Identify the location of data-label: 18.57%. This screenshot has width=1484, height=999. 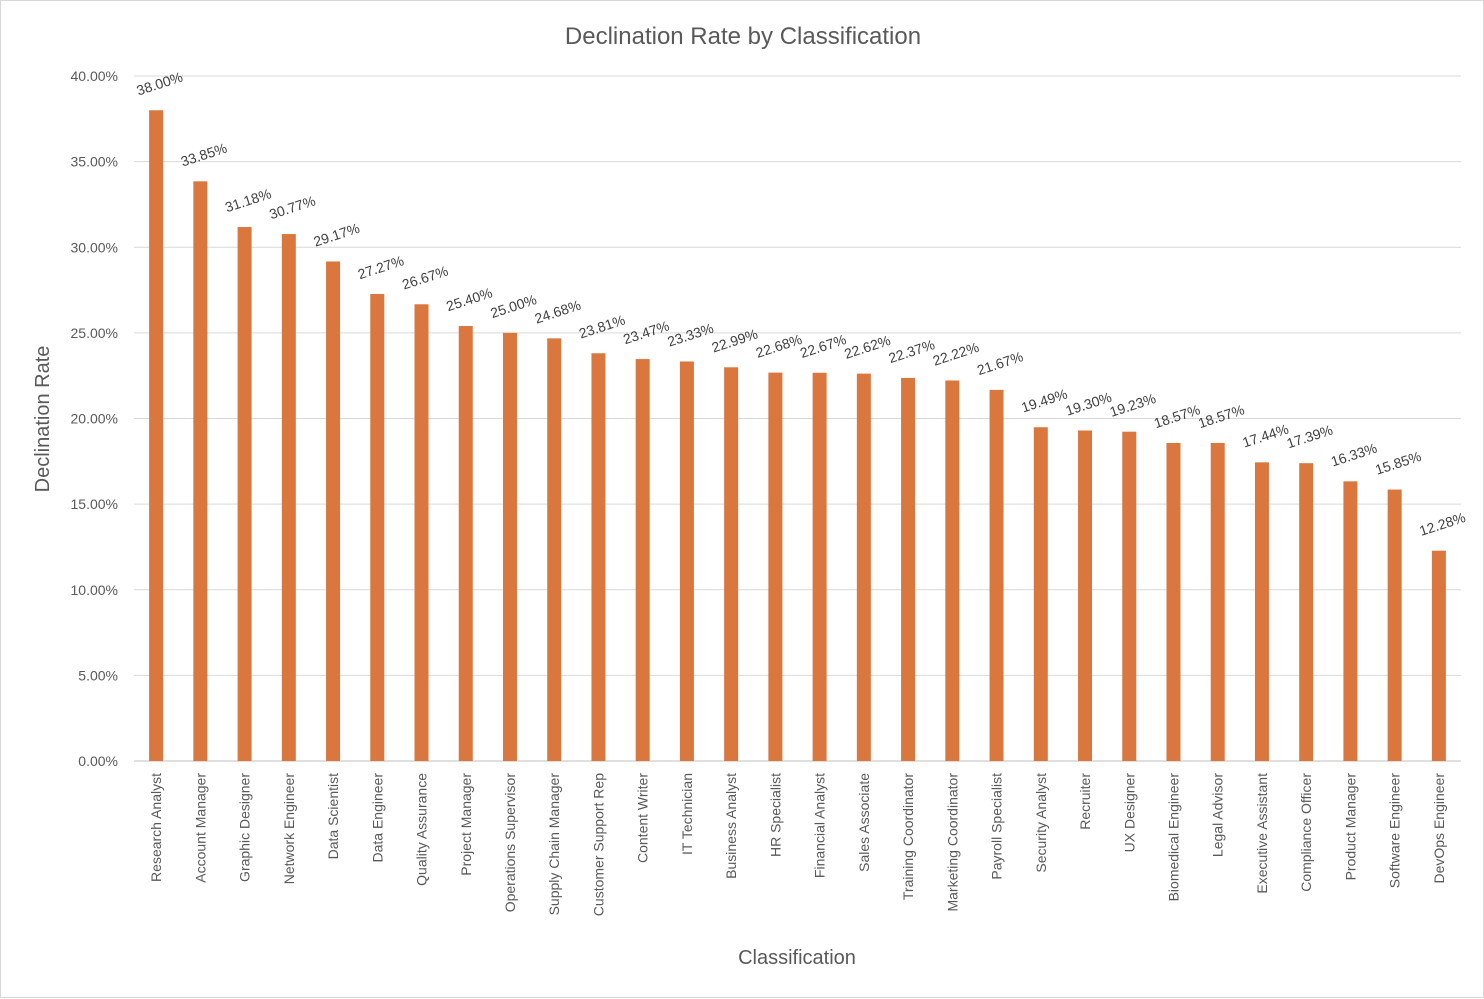
(1177, 416).